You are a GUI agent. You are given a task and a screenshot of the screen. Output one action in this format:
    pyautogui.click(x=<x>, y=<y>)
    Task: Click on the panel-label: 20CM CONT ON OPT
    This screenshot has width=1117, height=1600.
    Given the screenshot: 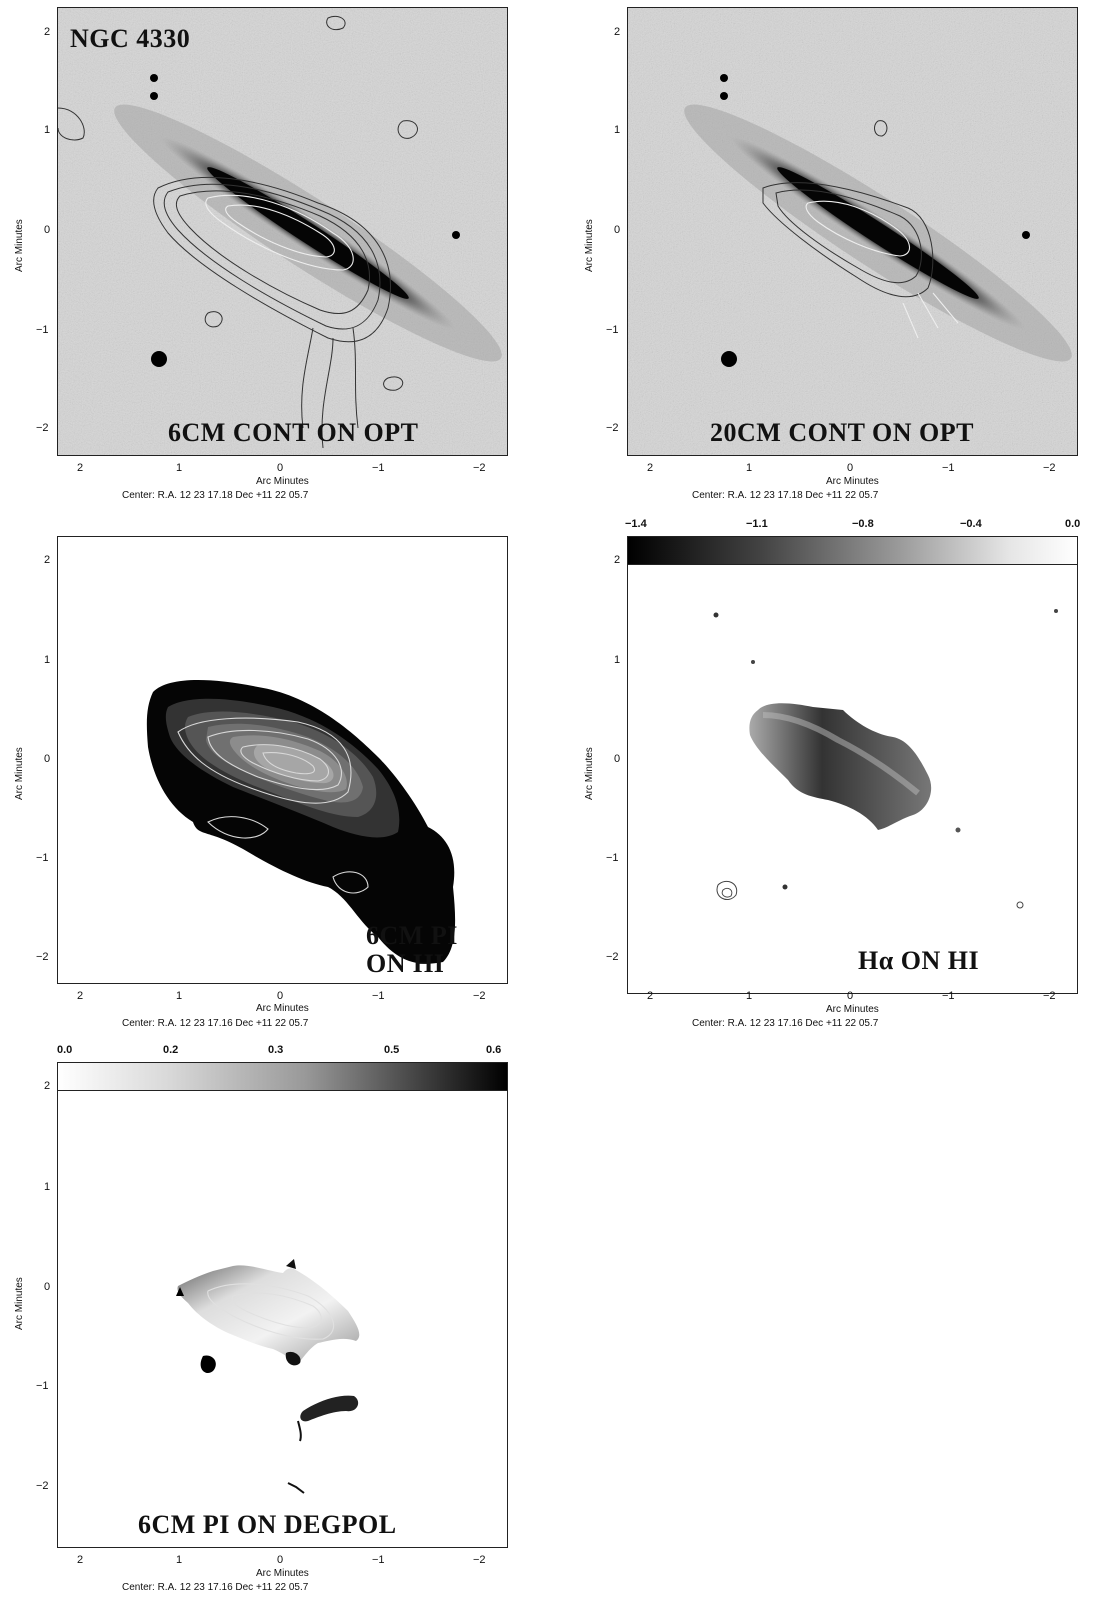 What is the action you would take?
    pyautogui.click(x=842, y=432)
    